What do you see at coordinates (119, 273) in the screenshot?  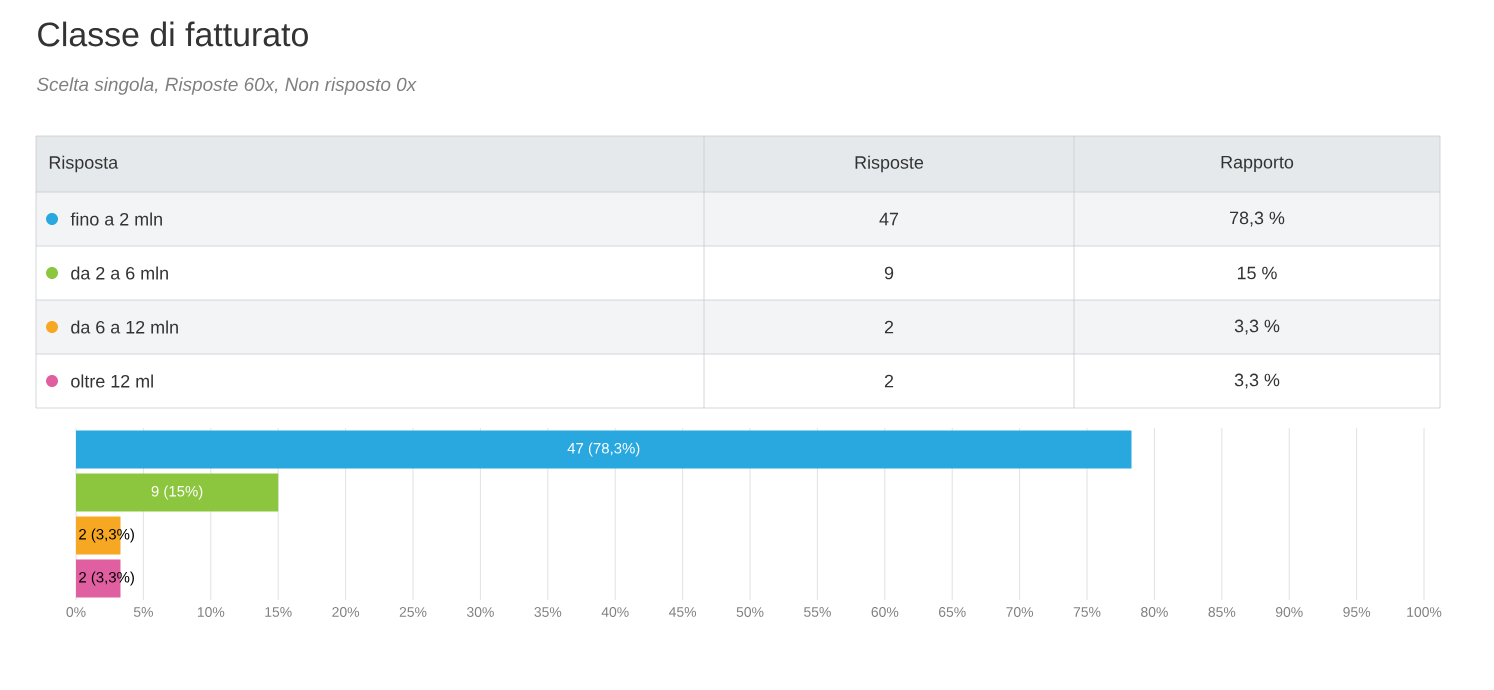 I see `text: da 2 a 6 mln` at bounding box center [119, 273].